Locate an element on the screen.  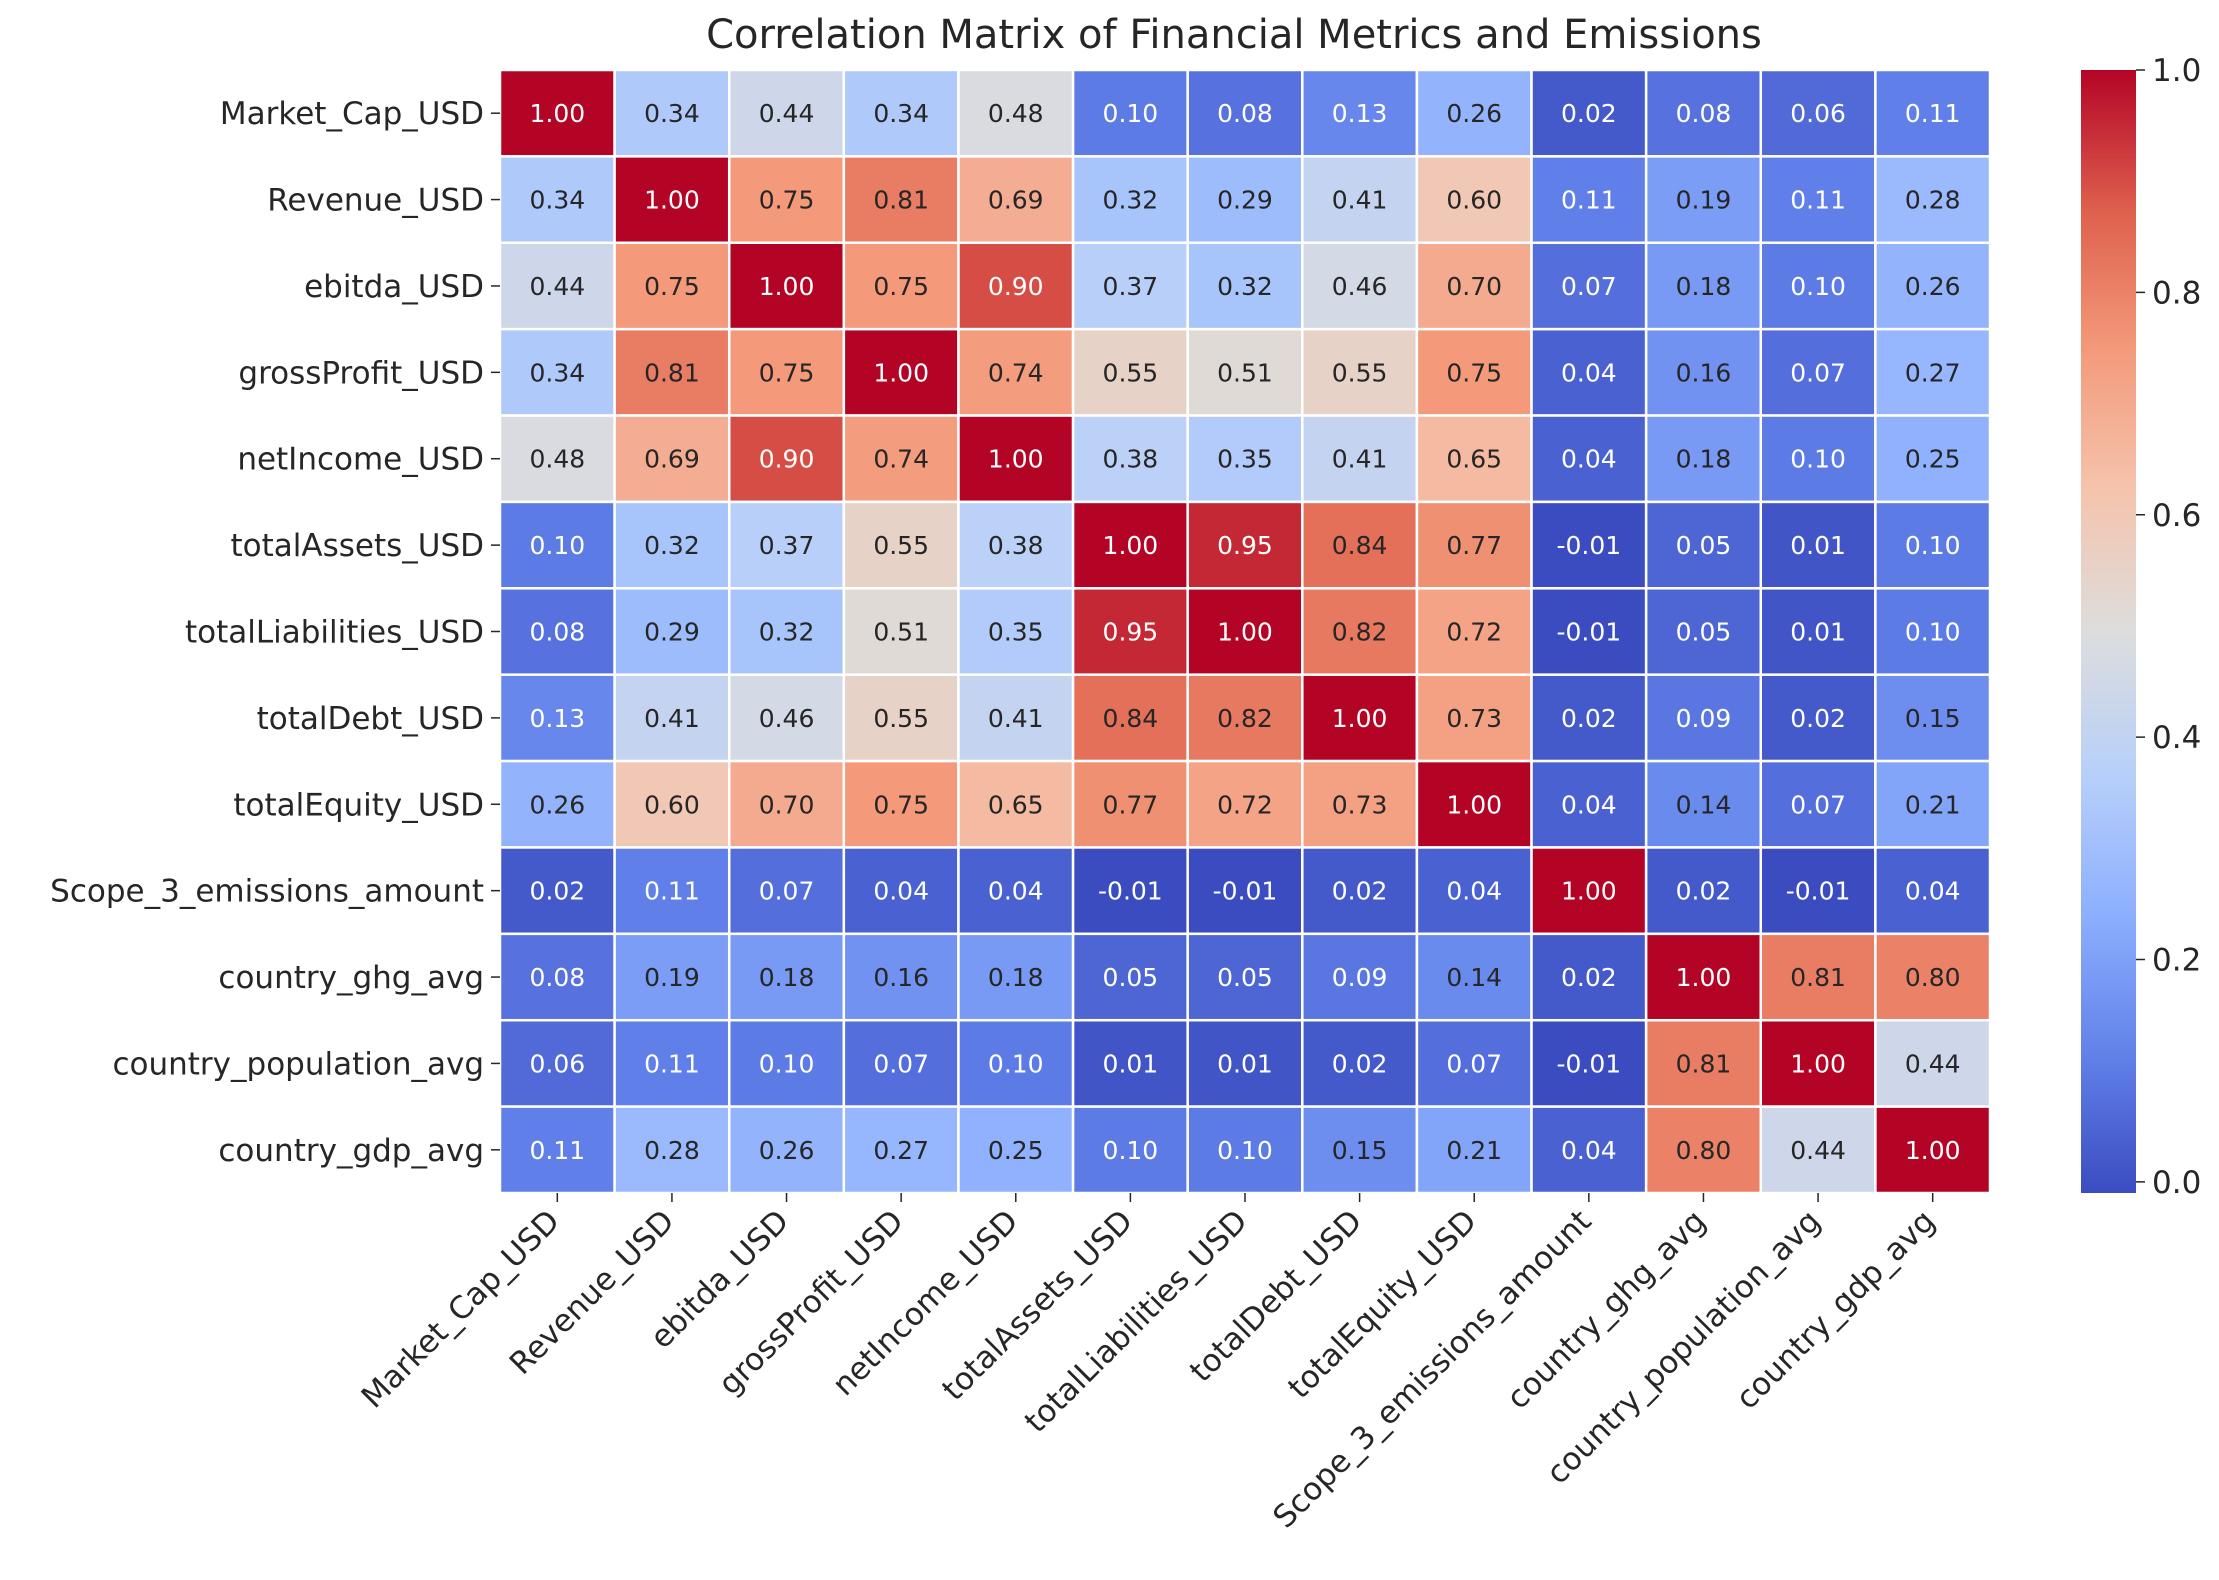
row-label: totalAssets_USD is located at coordinates (357, 546).